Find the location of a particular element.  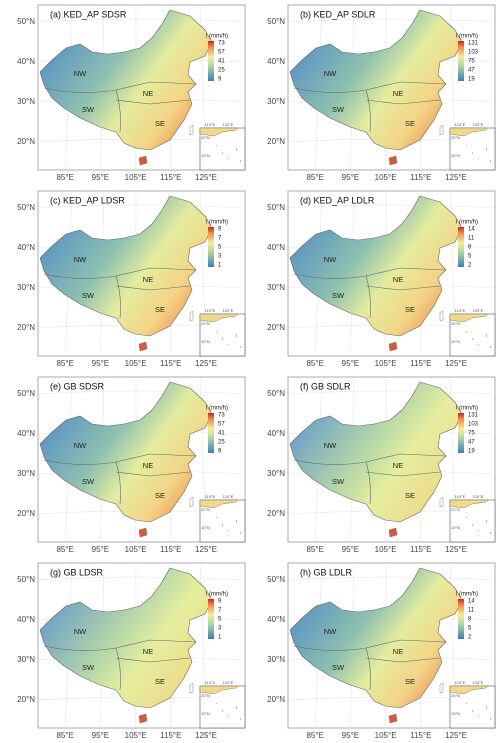

legend-tick-label: 75 is located at coordinates (471, 434).